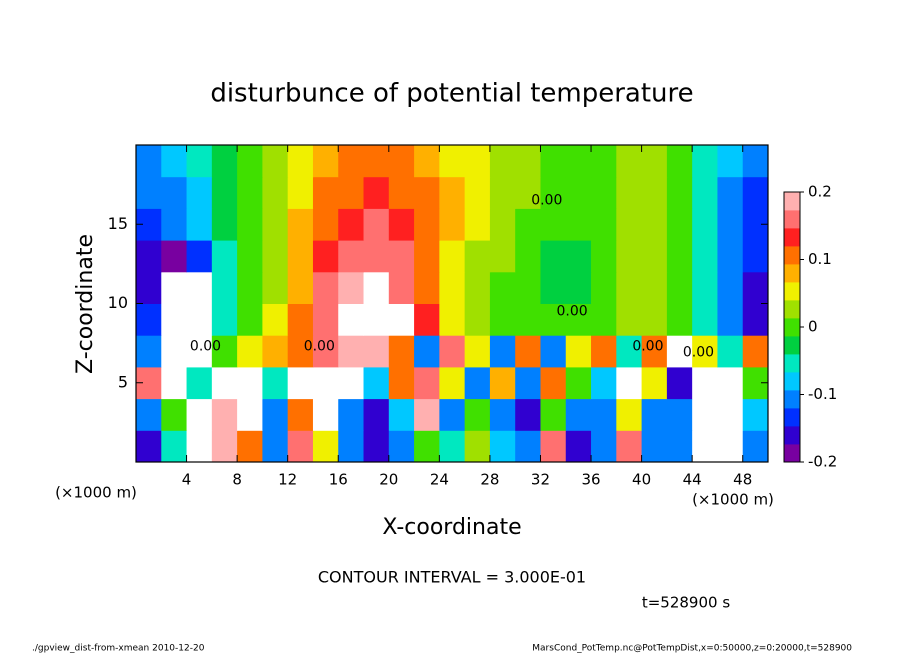  Describe the element at coordinates (820, 192) in the screenshot. I see `colorbar-tick-label: 0.2` at that location.